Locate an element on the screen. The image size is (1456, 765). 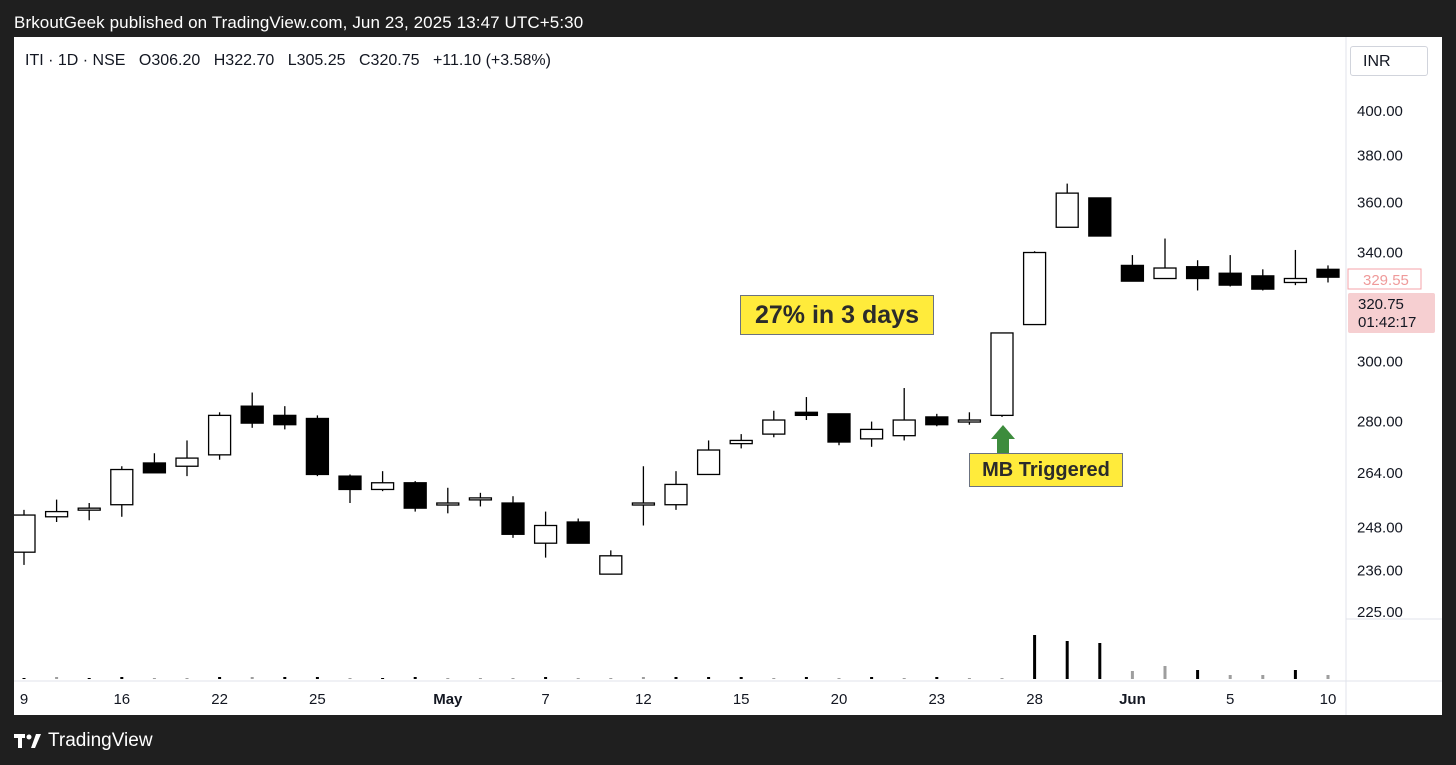
prev-close-tag is located at coordinates (1384, 279).